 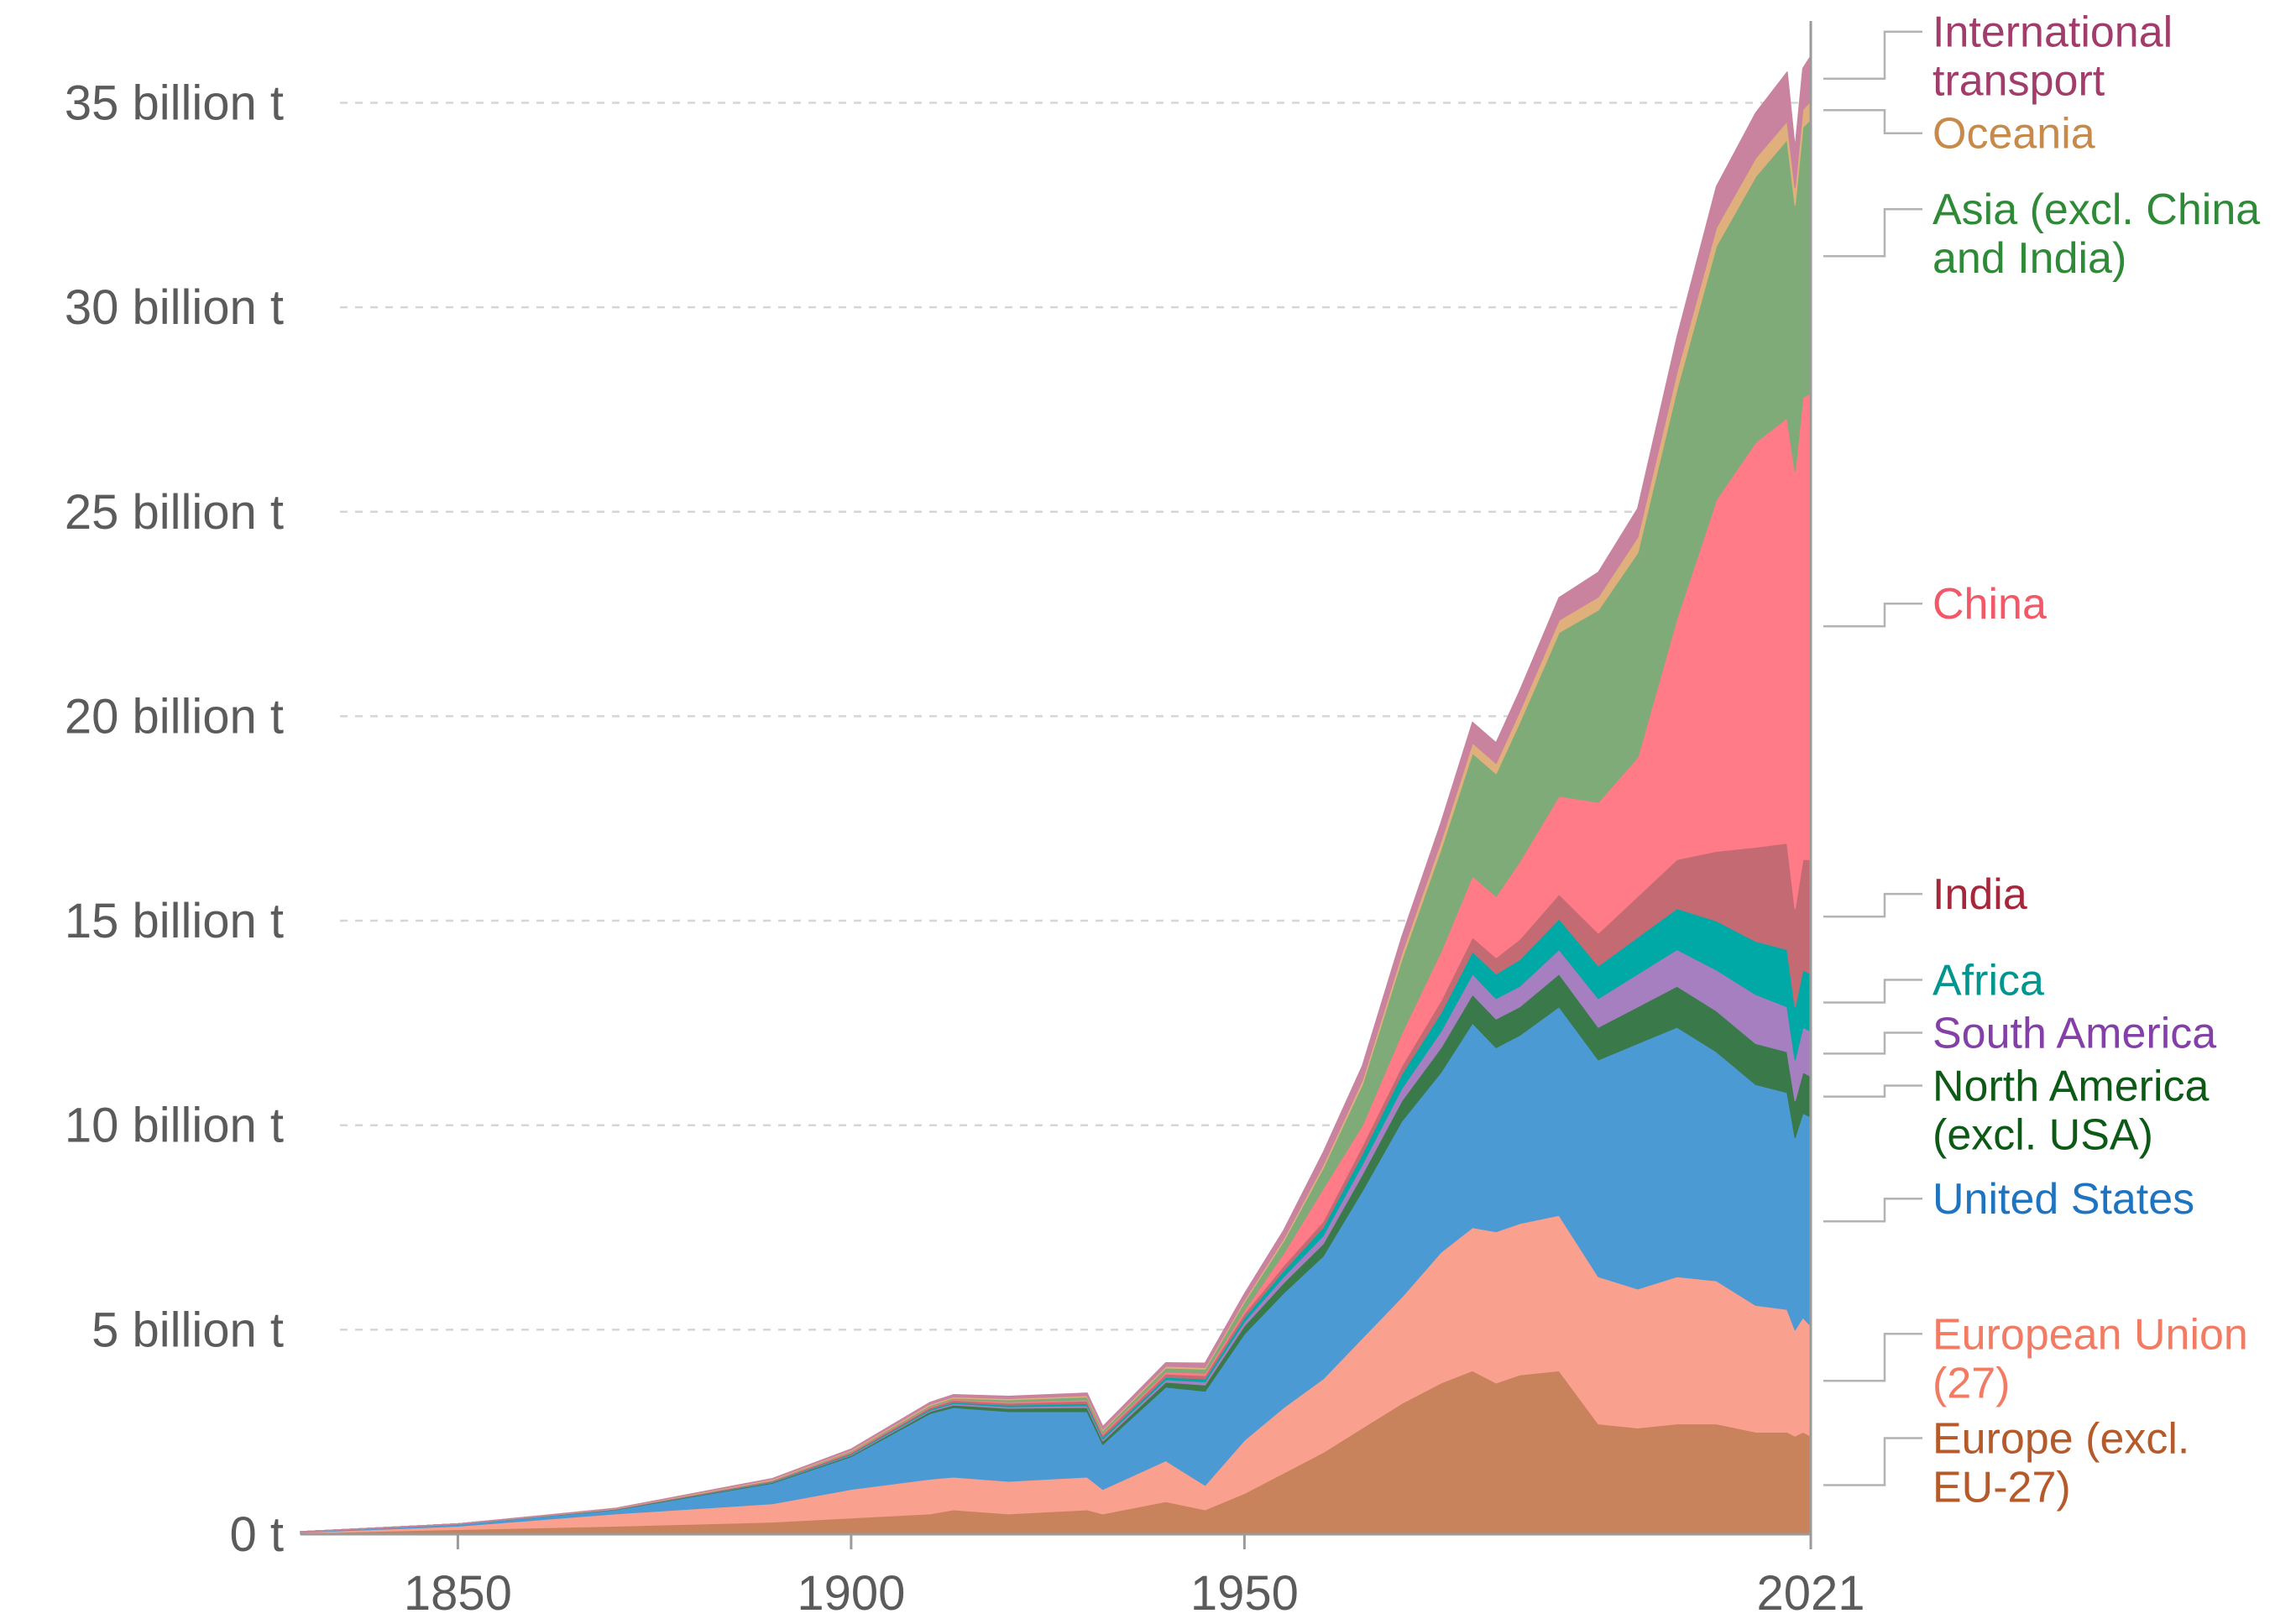 I want to click on x-tick-label: 1850, so click(x=458, y=1593).